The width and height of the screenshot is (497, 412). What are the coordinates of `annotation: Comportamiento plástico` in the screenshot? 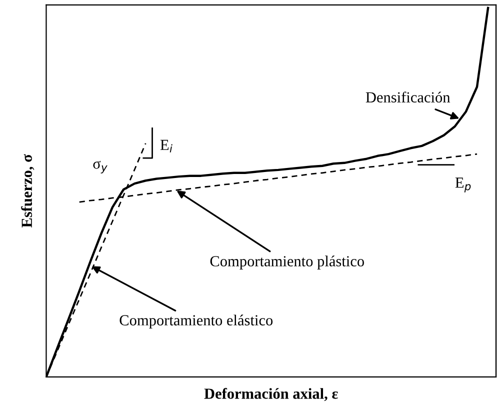 It's located at (287, 263).